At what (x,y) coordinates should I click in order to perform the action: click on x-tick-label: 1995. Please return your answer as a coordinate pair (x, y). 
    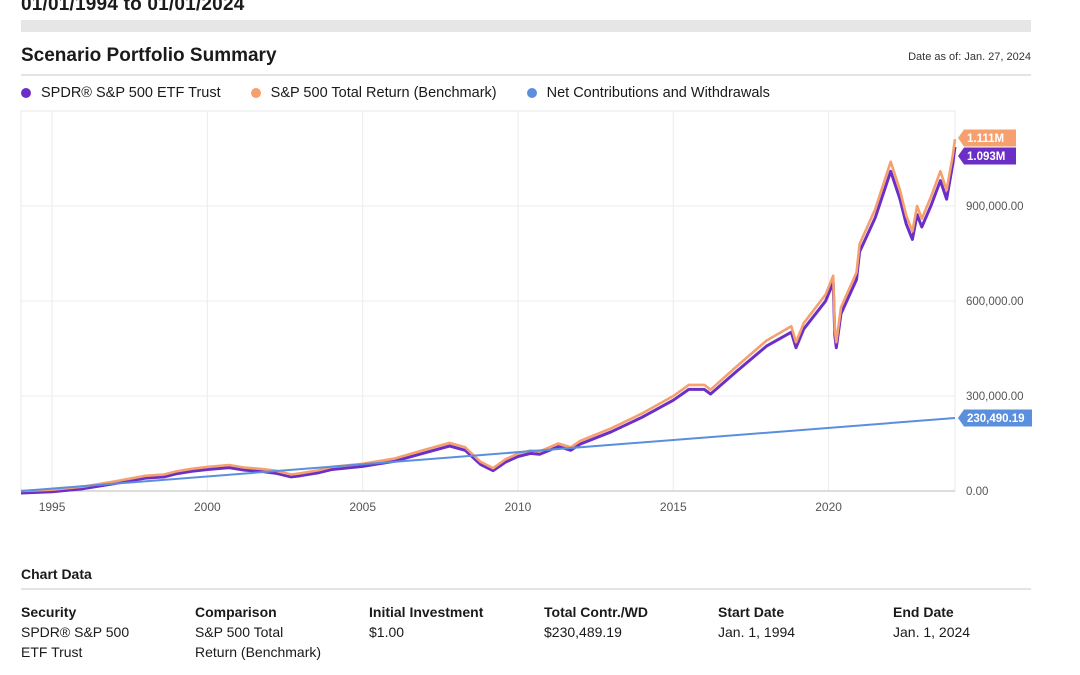
    Looking at the image, I should click on (52, 507).